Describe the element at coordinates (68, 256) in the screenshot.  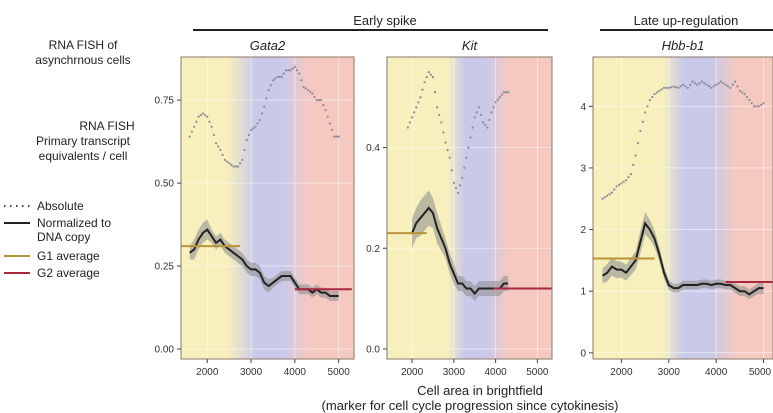
I see `legend-g1-label: G1 average` at that location.